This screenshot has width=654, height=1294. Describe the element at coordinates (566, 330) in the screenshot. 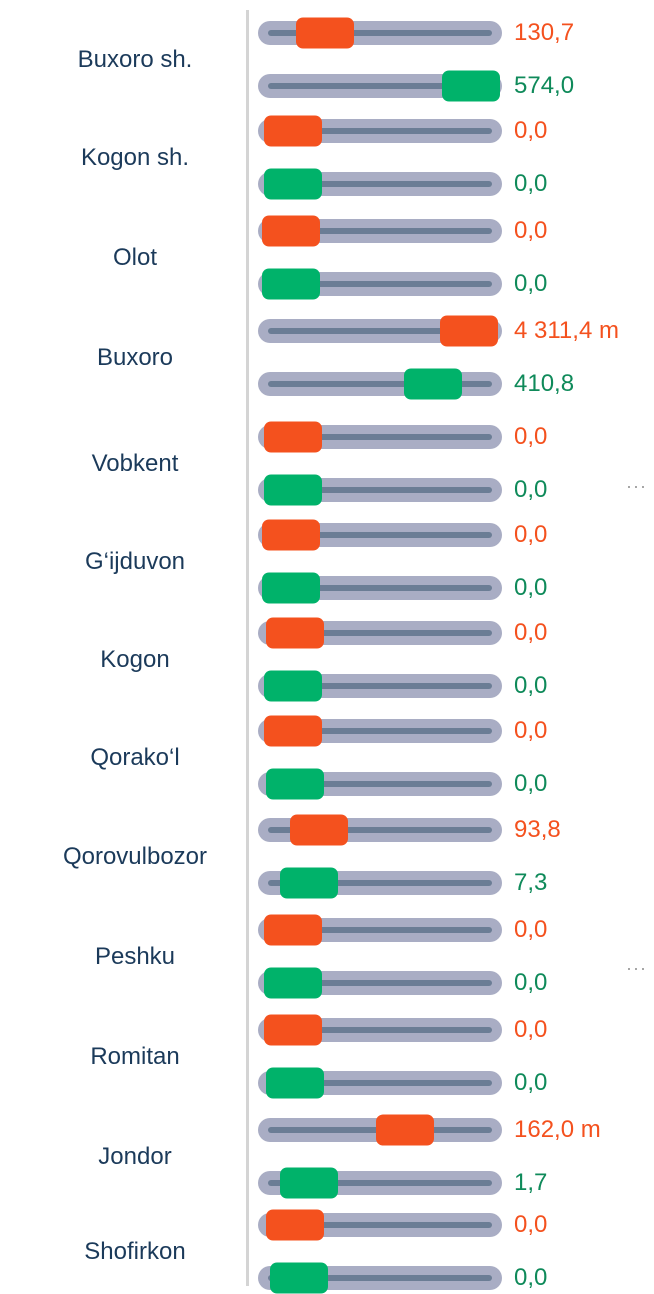

I see `value-label: 4 311,4 m` at that location.